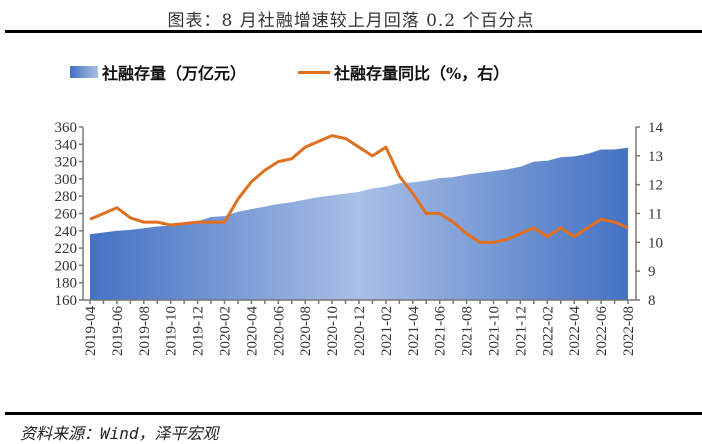 This screenshot has width=702, height=444. What do you see at coordinates (548, 331) in the screenshot?
I see `x-tick-label: 2022-02` at bounding box center [548, 331].